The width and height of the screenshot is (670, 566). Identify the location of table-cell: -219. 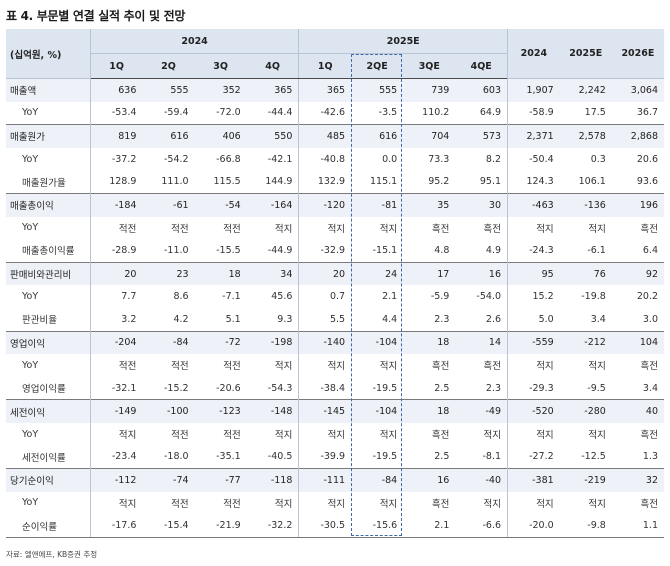
(585, 480).